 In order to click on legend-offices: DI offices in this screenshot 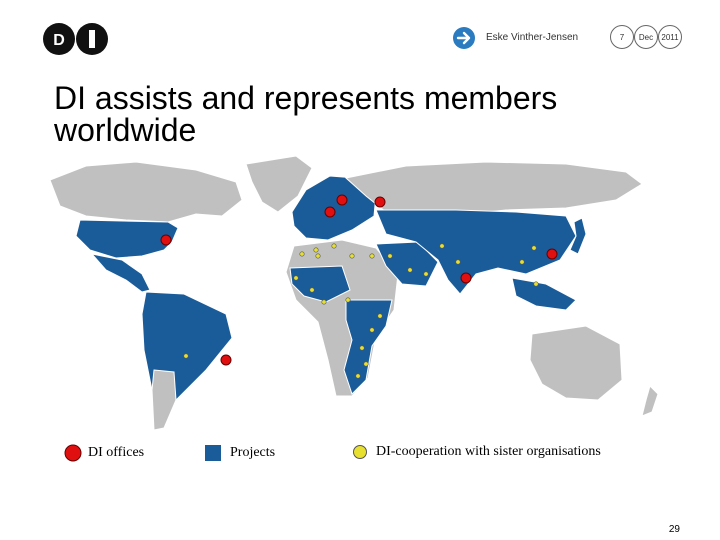, I will do `click(104, 453)`.